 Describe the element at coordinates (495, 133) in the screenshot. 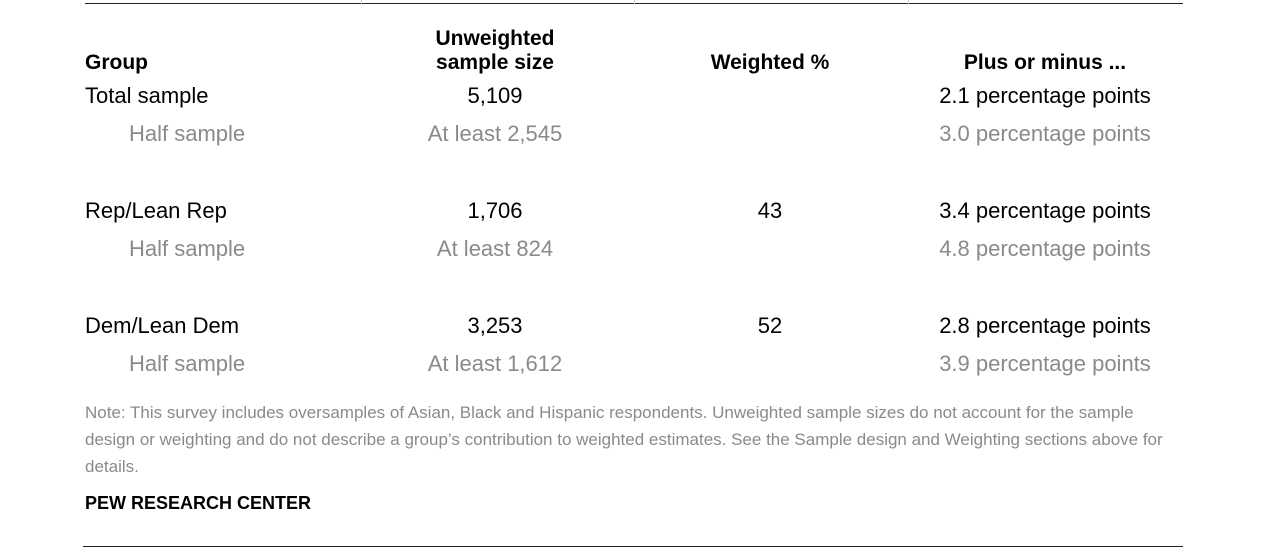

I see `row-sample-size: At least 2,545` at that location.